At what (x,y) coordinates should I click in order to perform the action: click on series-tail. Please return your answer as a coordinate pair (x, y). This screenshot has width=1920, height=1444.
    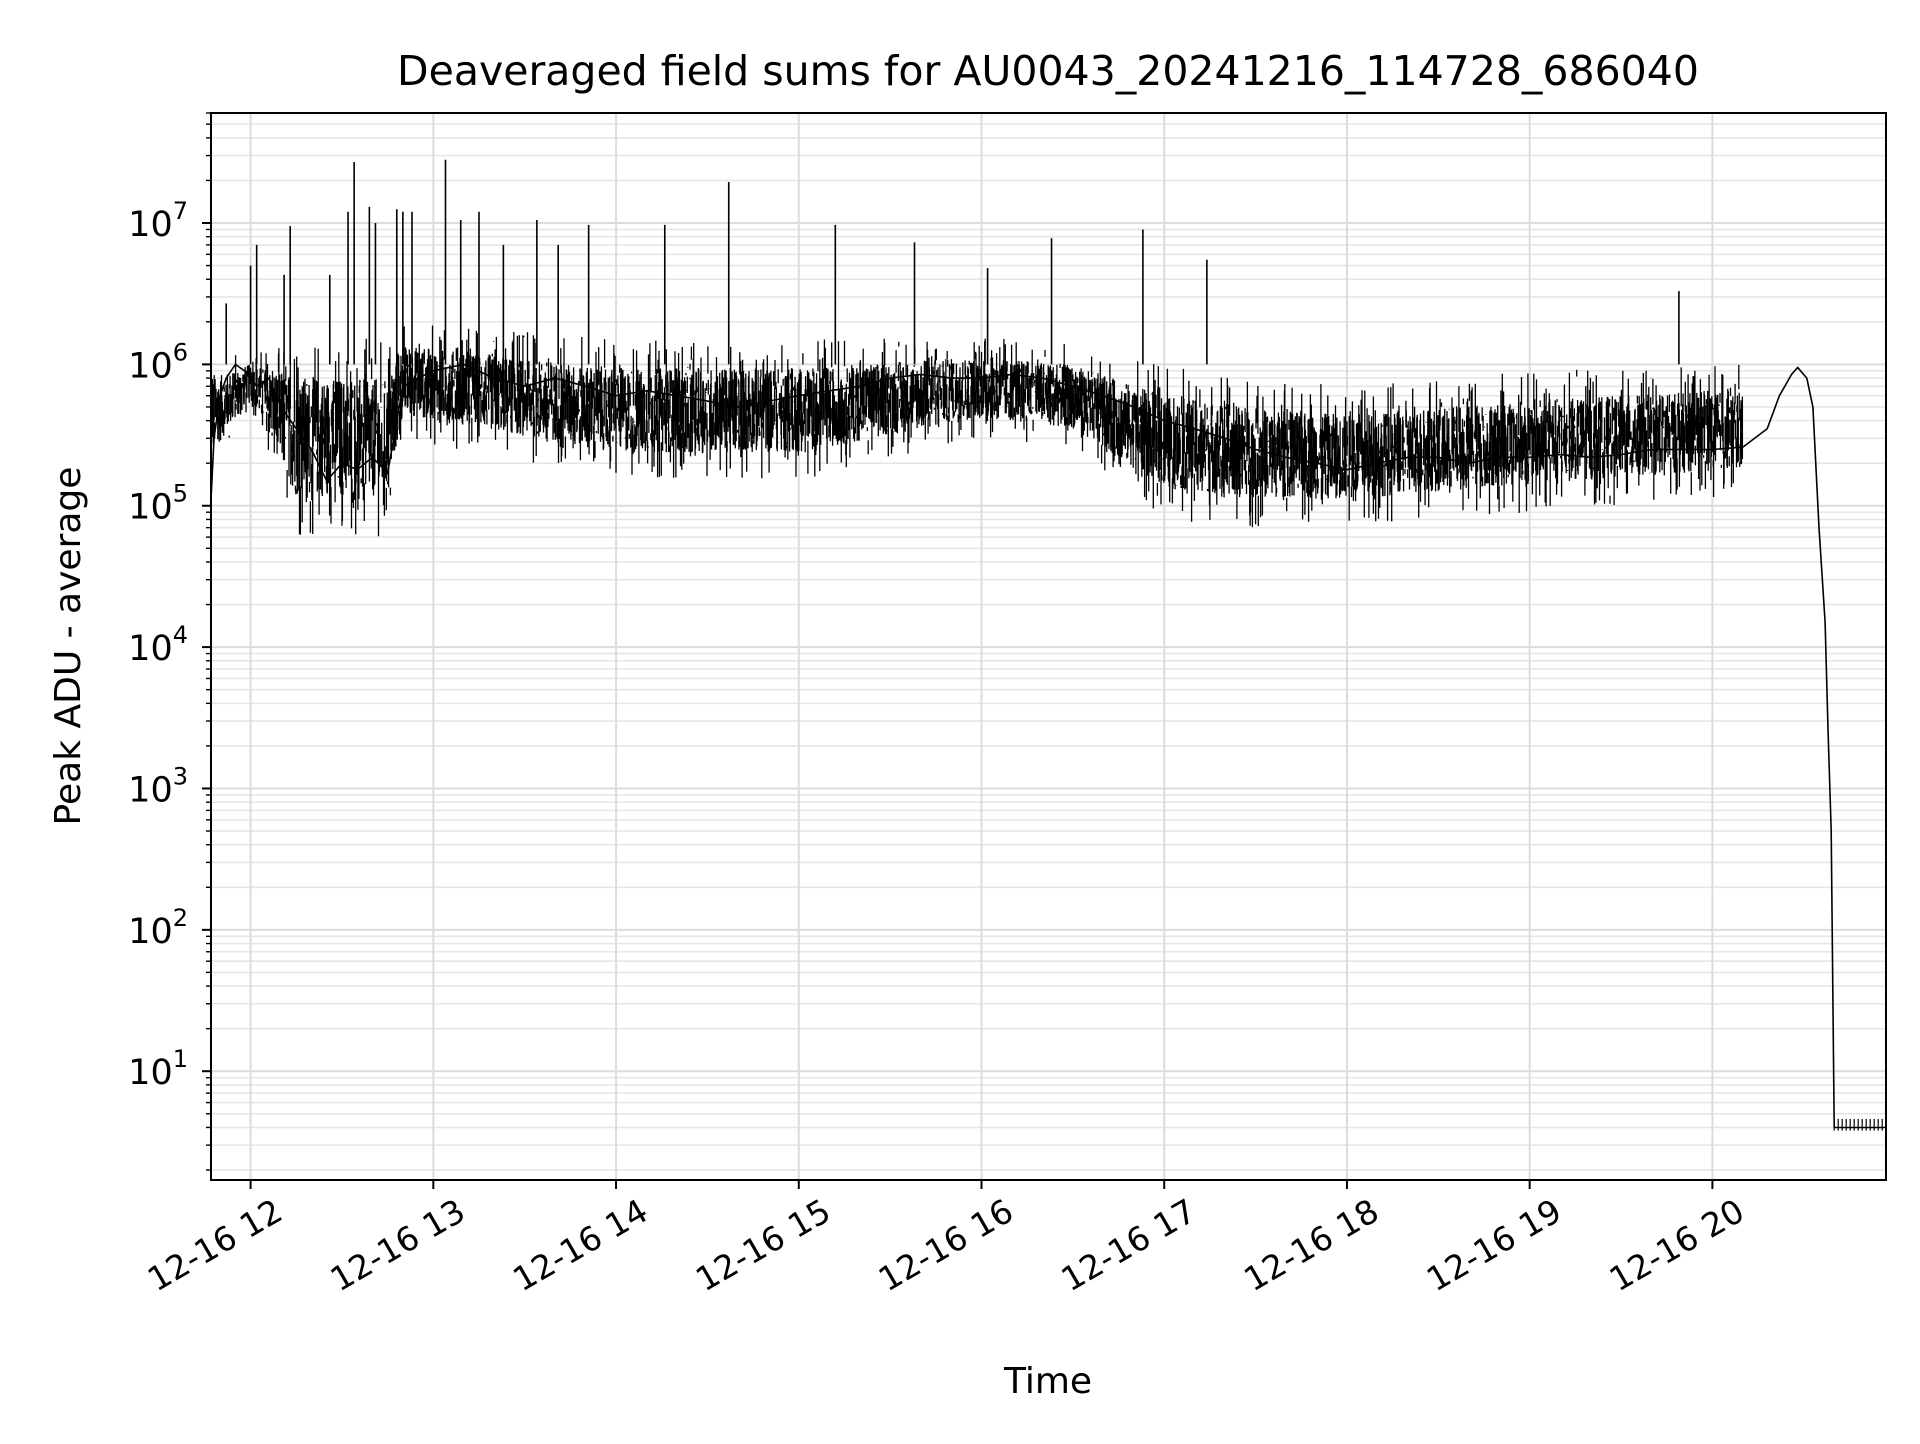
    Looking at the image, I should click on (1858, 1124).